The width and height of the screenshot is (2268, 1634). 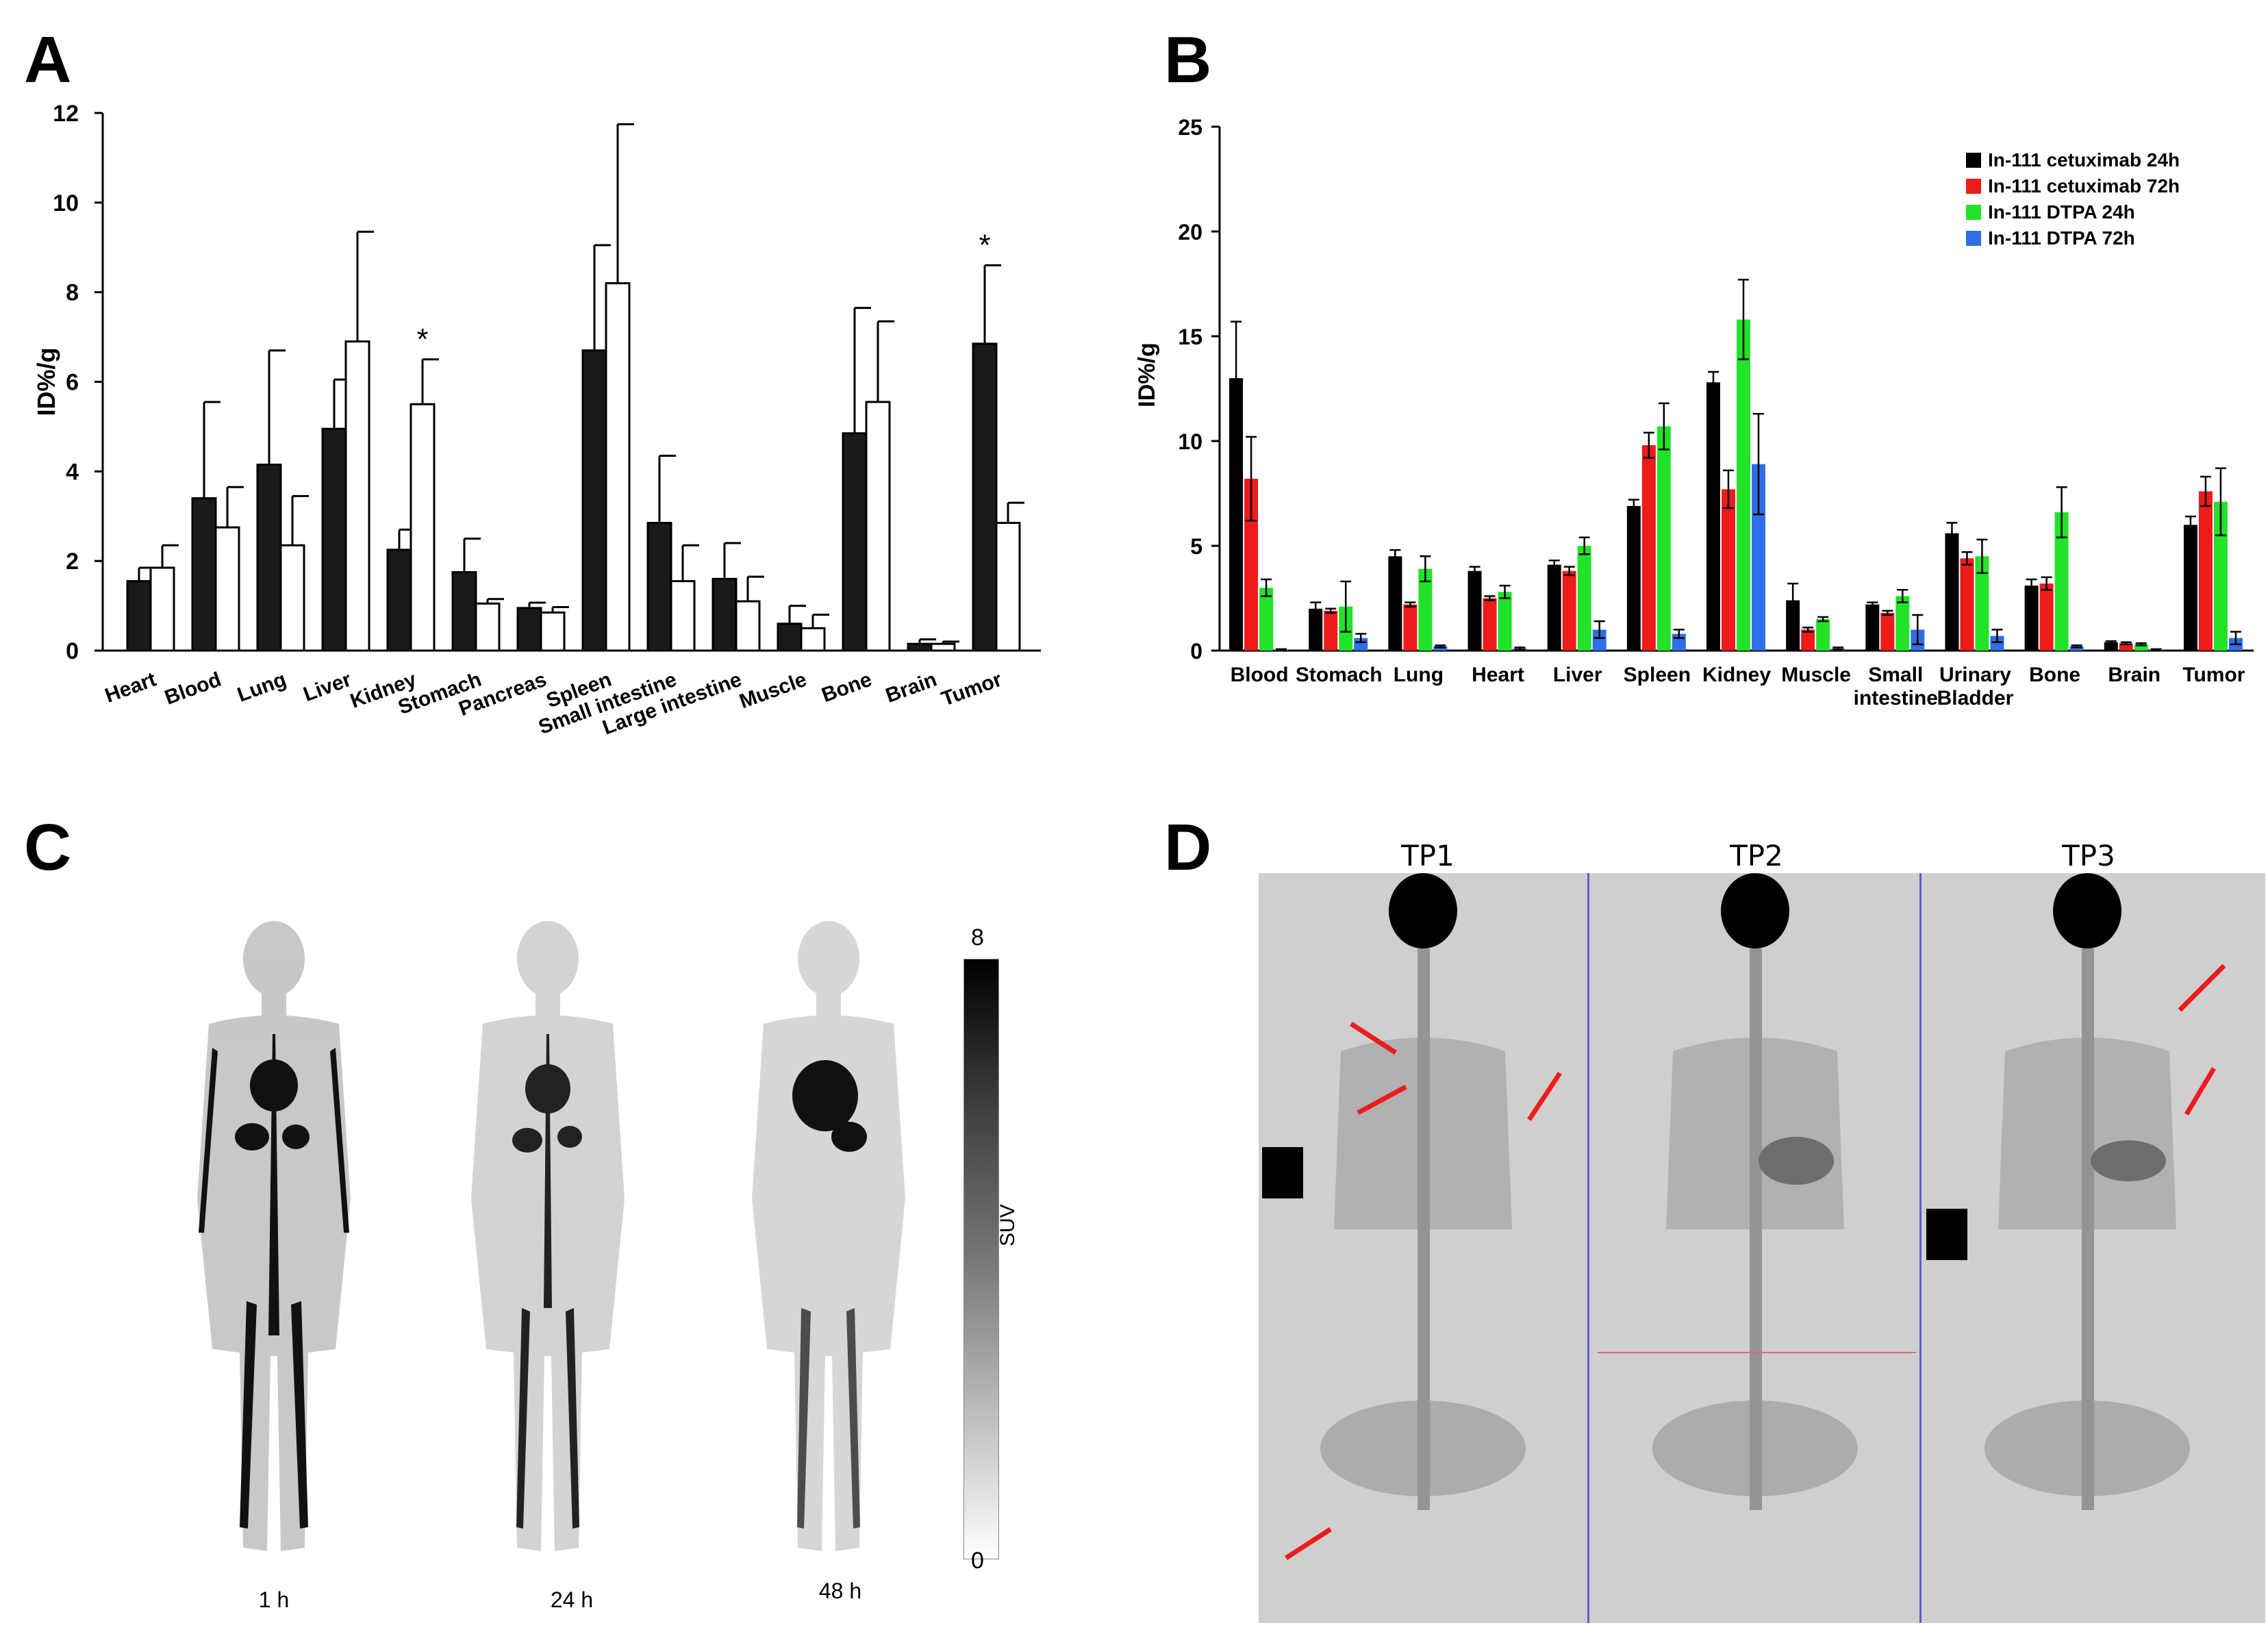 What do you see at coordinates (977, 938) in the screenshot?
I see `colorbar-max-label: 8` at bounding box center [977, 938].